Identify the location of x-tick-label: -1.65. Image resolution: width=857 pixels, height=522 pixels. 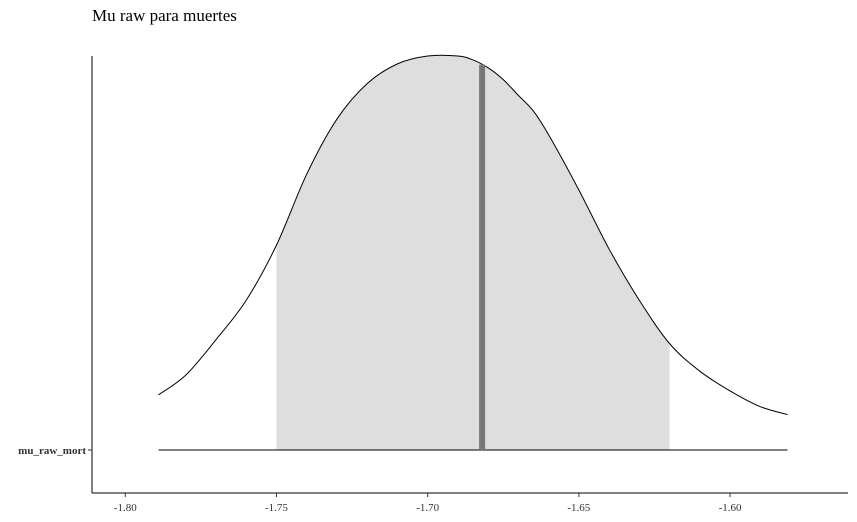
(578, 508).